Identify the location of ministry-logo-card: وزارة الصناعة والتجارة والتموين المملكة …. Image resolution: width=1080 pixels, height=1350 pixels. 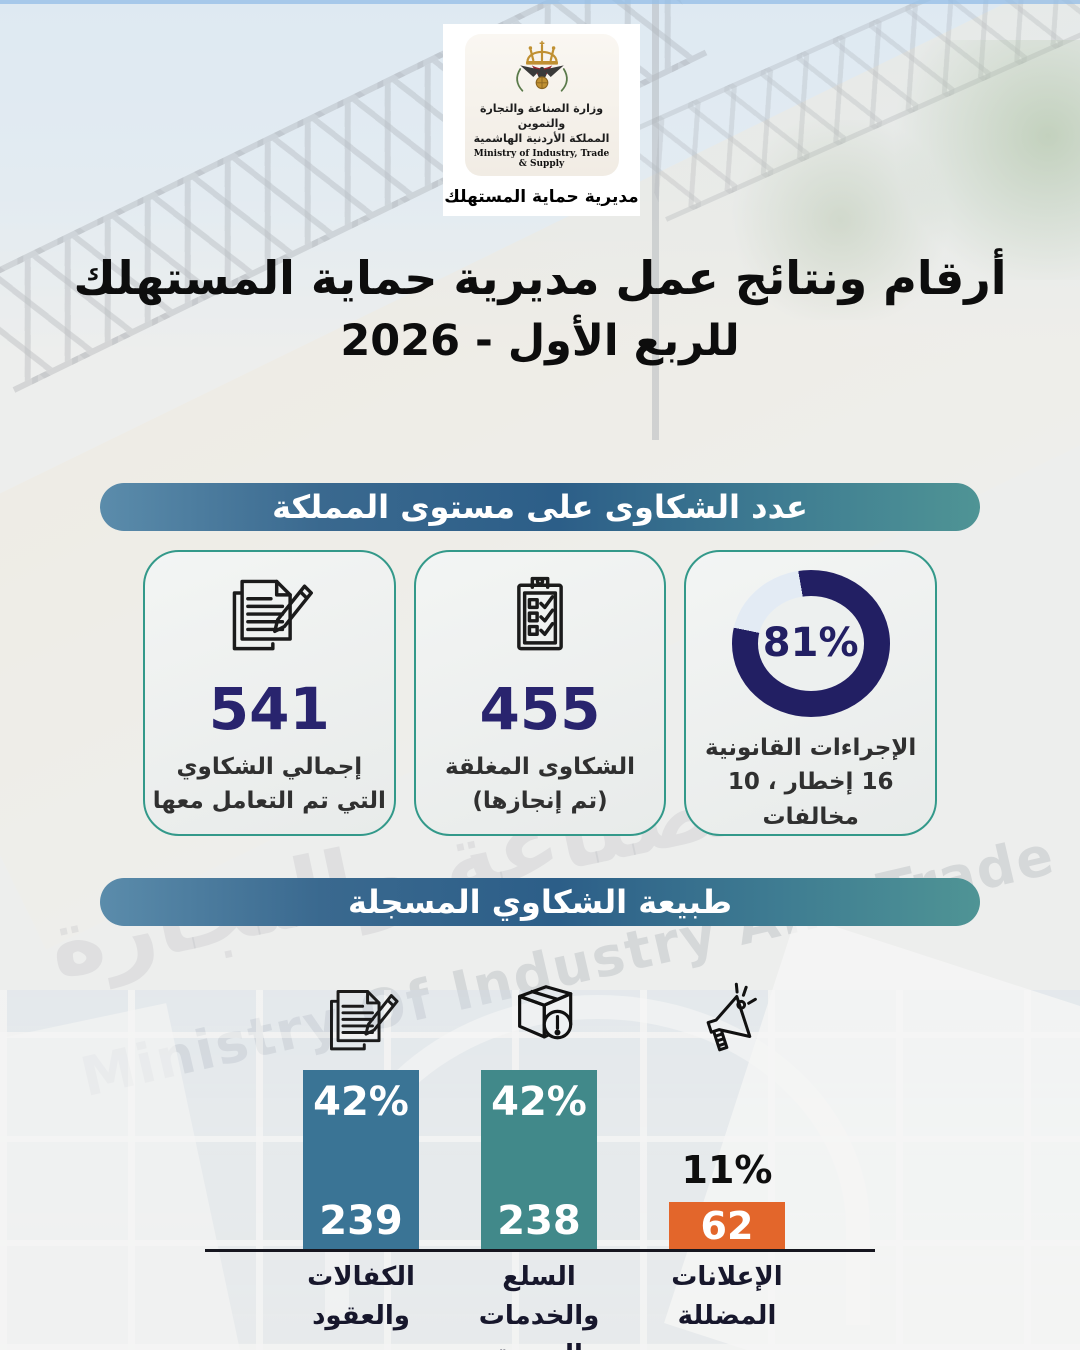
(541, 105).